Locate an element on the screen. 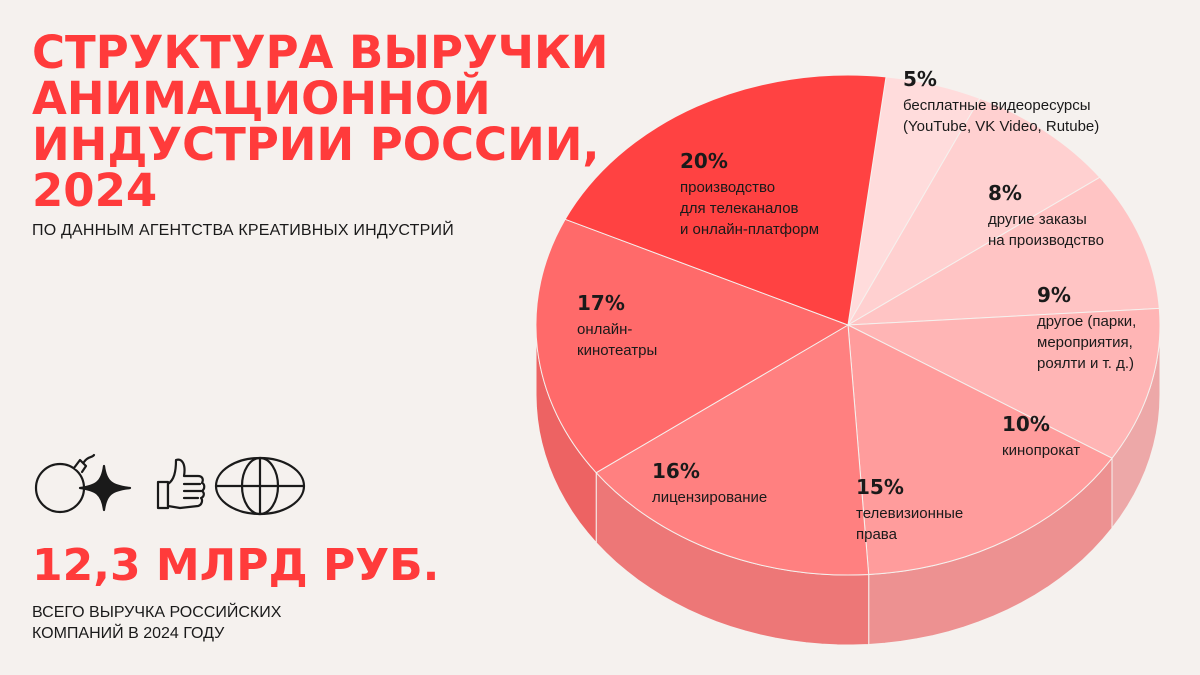 Image resolution: width=1200 pixels, height=675 pixels. slice-percent: 10% is located at coordinates (1026, 424).